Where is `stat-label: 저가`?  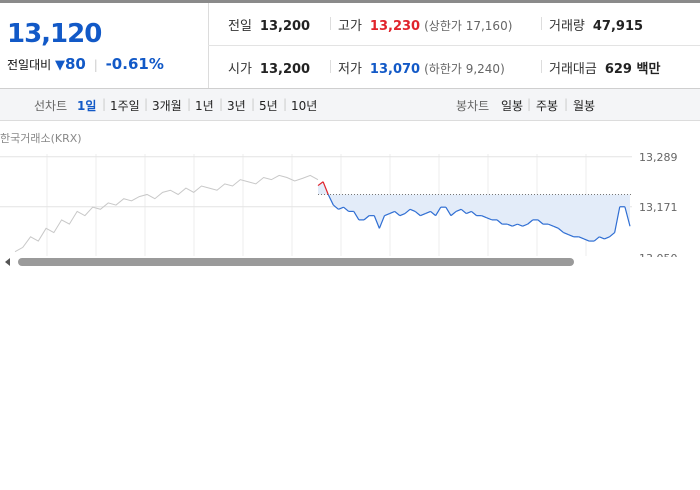 stat-label: 저가 is located at coordinates (350, 69).